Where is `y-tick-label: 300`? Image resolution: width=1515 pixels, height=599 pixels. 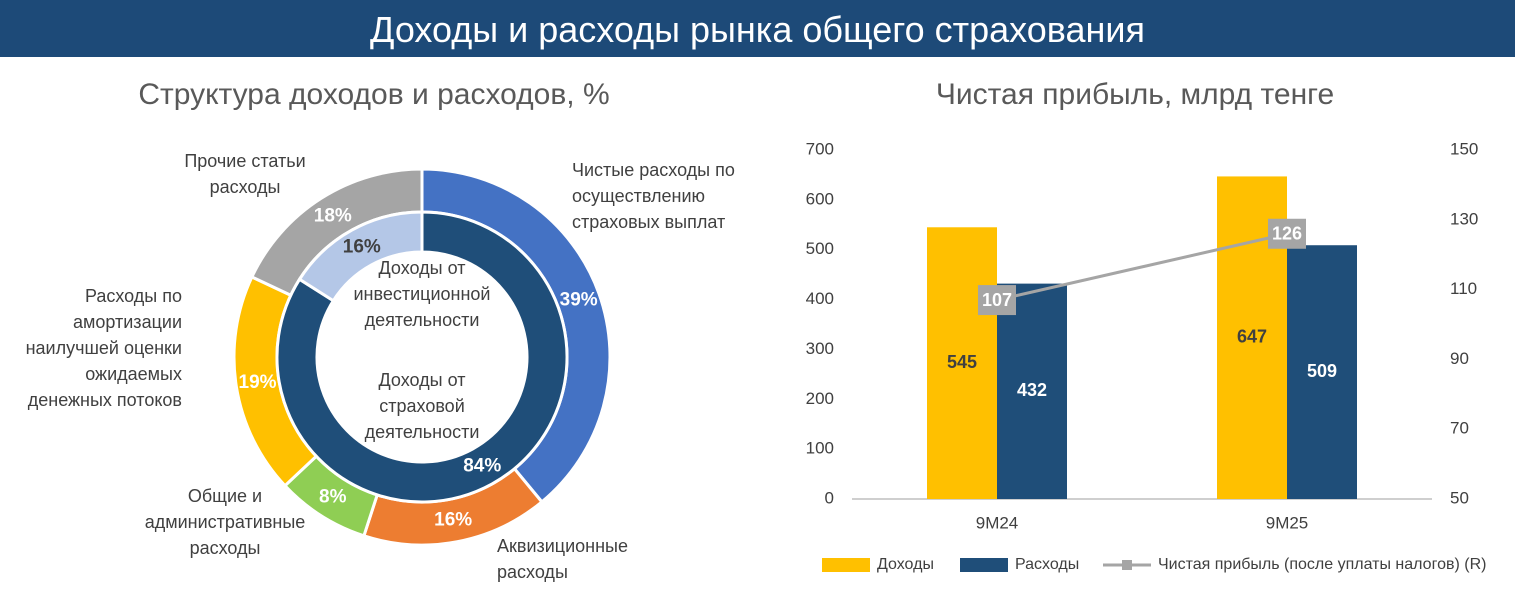 y-tick-label: 300 is located at coordinates (820, 348).